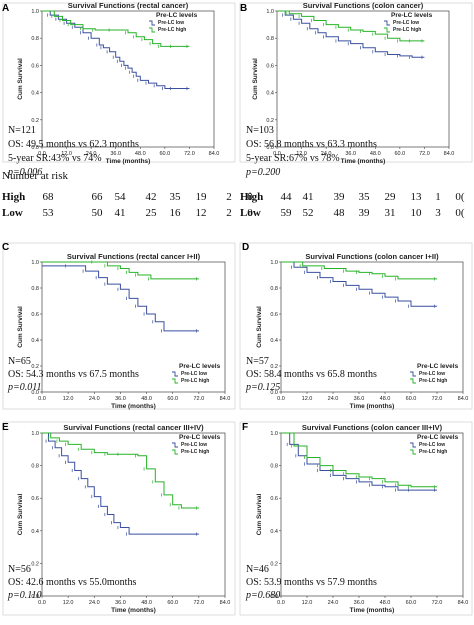  I want to click on series-line-high, so click(116, 28).